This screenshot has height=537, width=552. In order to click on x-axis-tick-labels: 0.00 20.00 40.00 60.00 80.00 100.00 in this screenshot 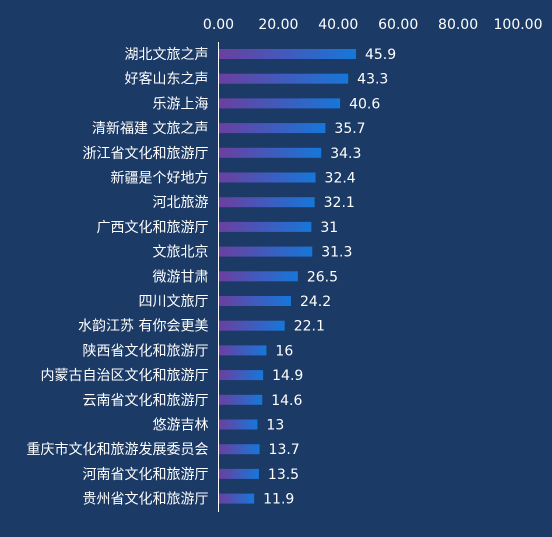, I will do `click(373, 25)`.